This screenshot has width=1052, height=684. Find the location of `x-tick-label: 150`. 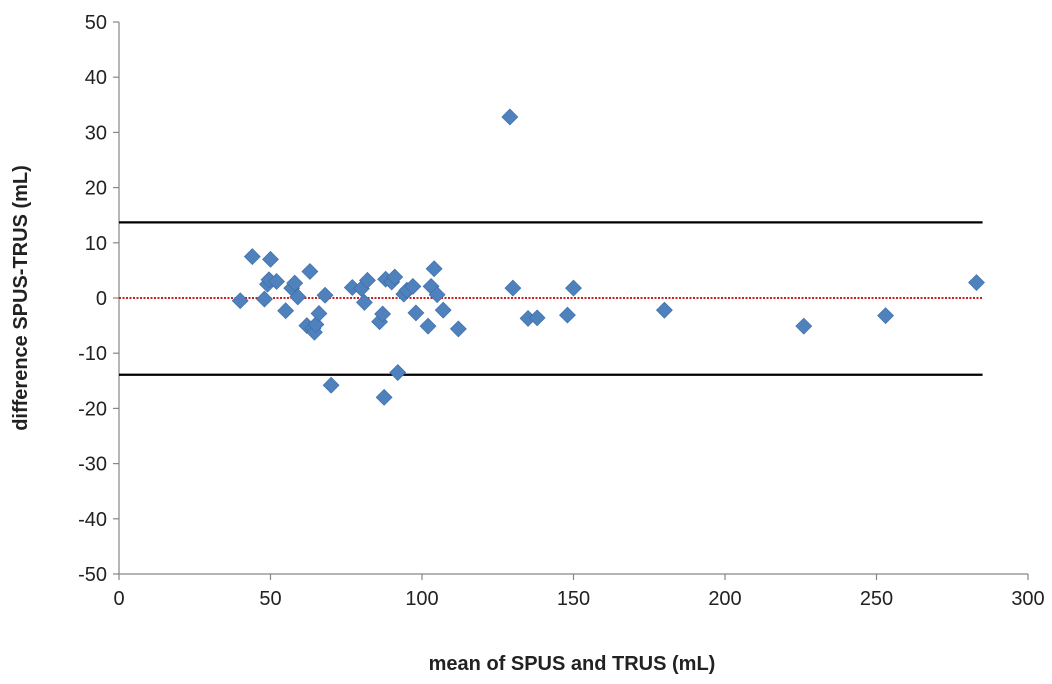

x-tick-label: 150 is located at coordinates (573, 599).